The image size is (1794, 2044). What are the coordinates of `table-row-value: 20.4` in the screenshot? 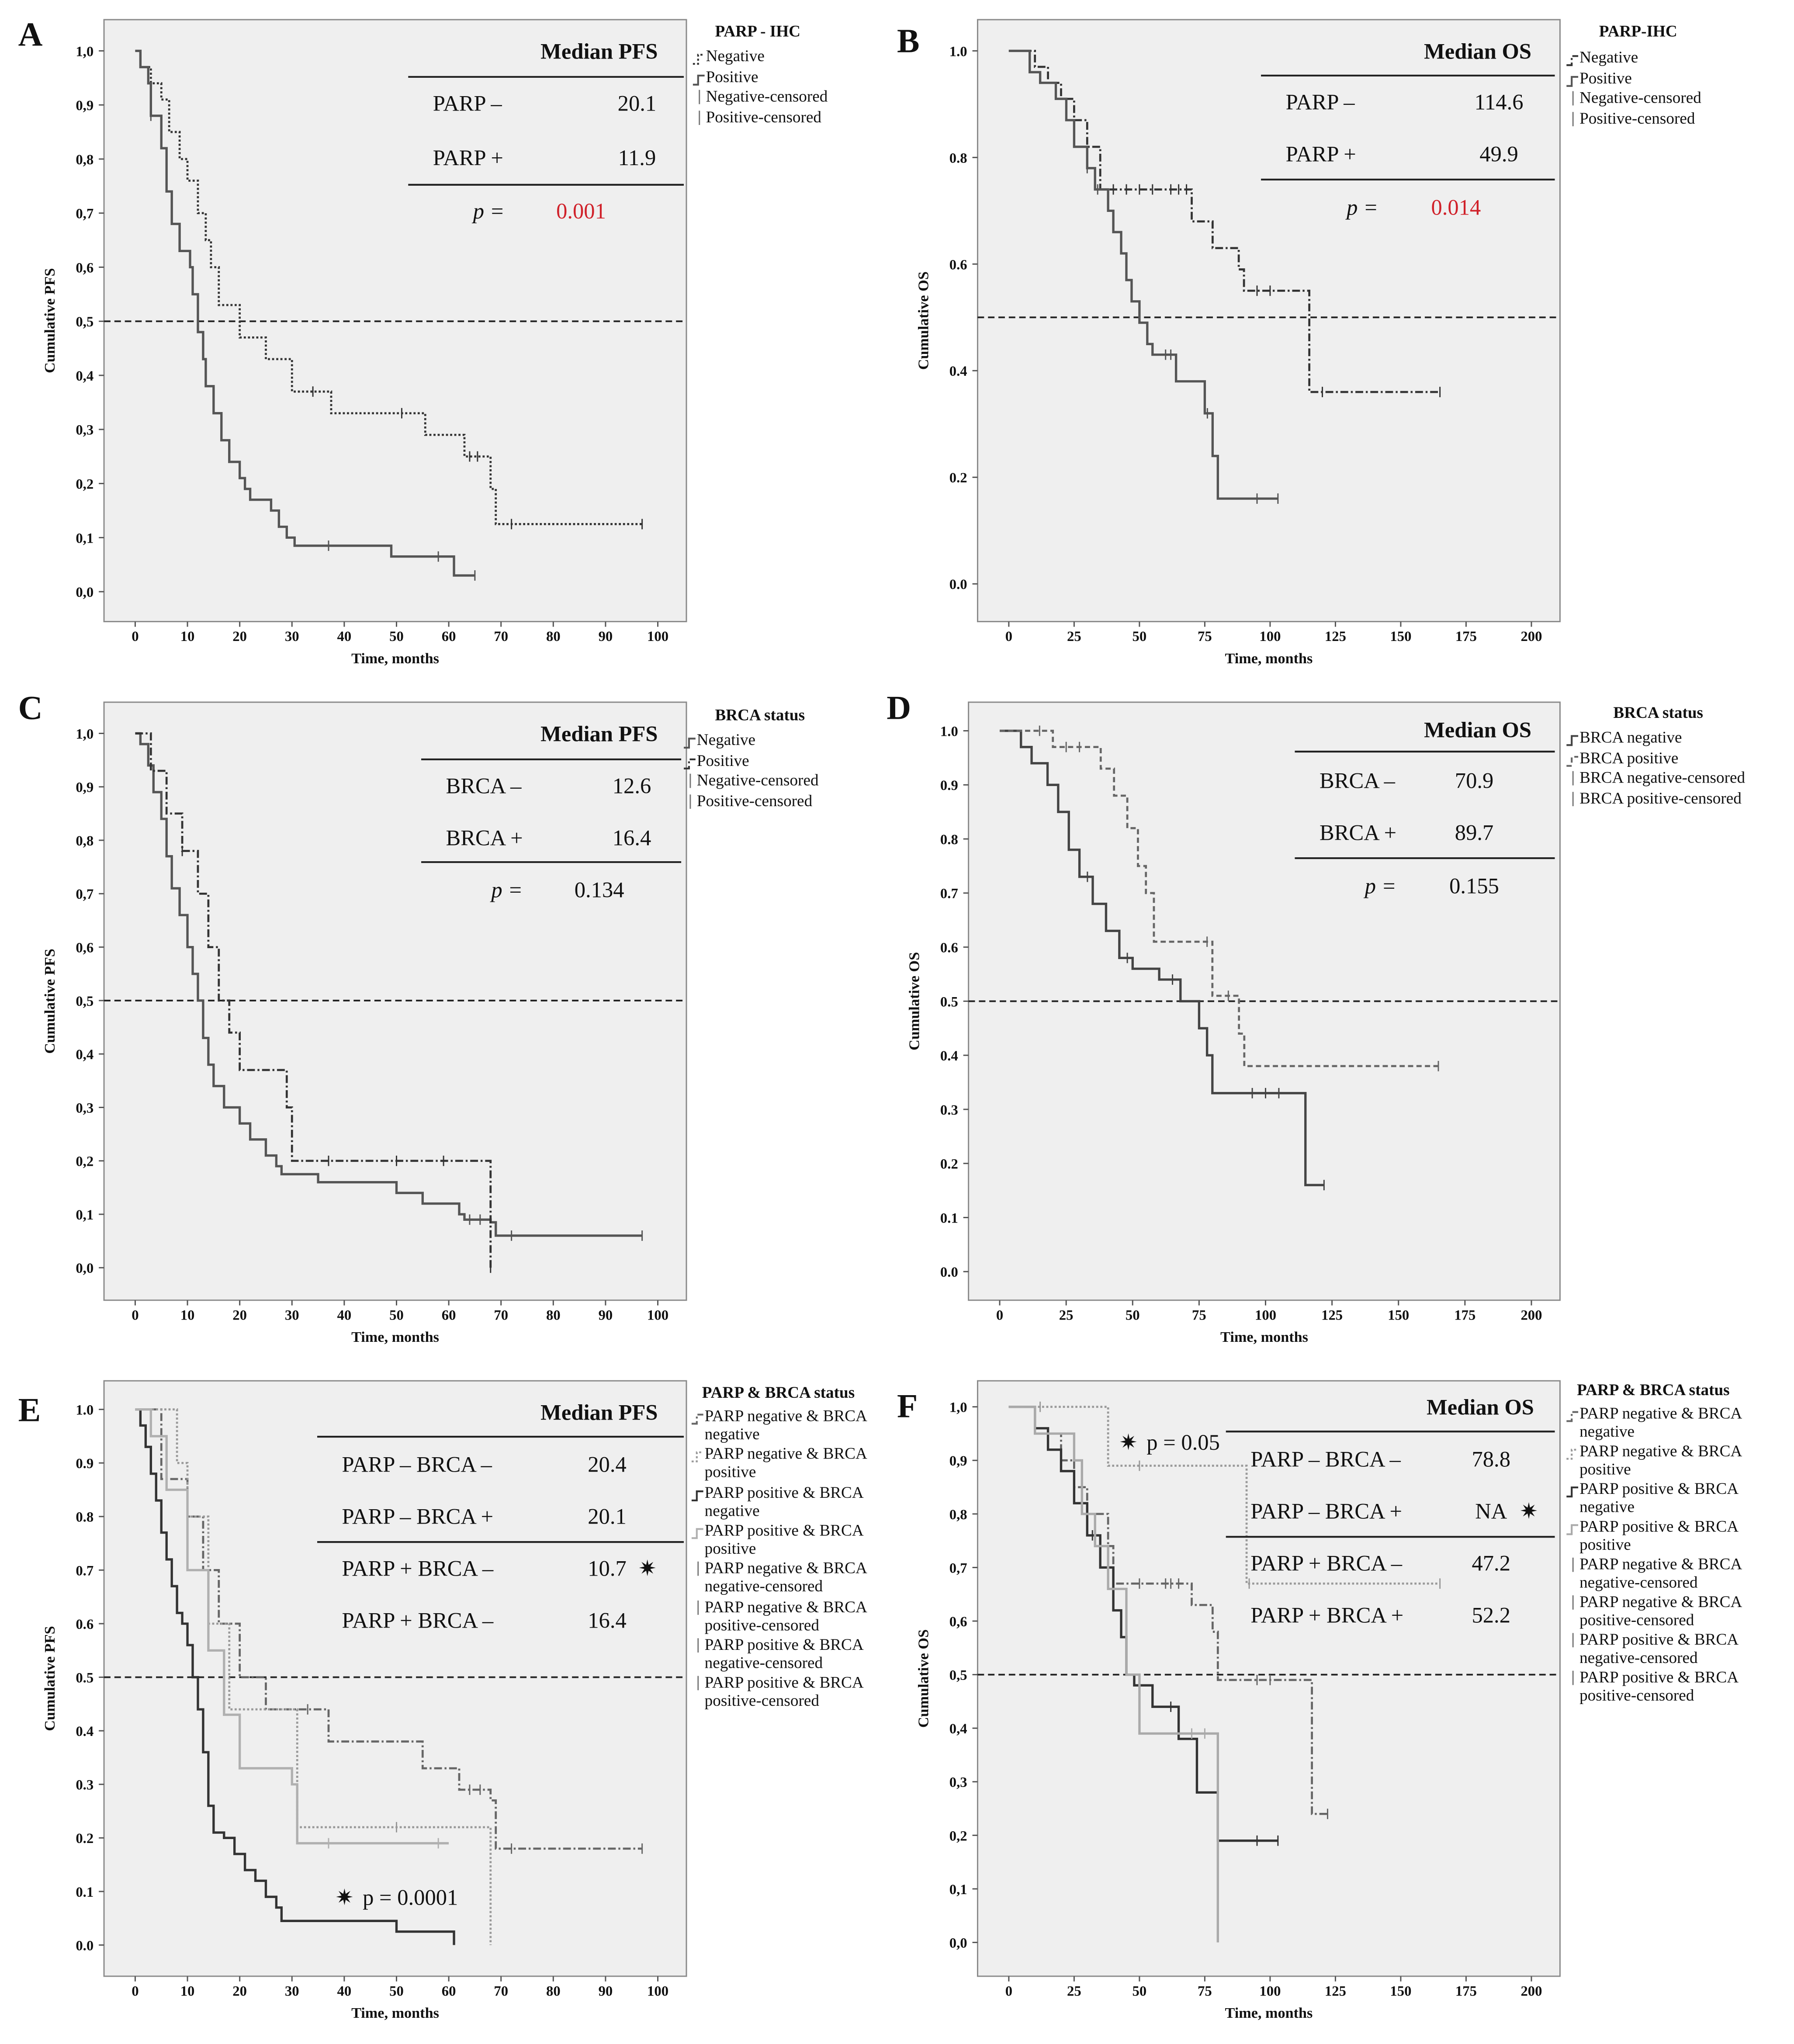 It's located at (607, 1464).